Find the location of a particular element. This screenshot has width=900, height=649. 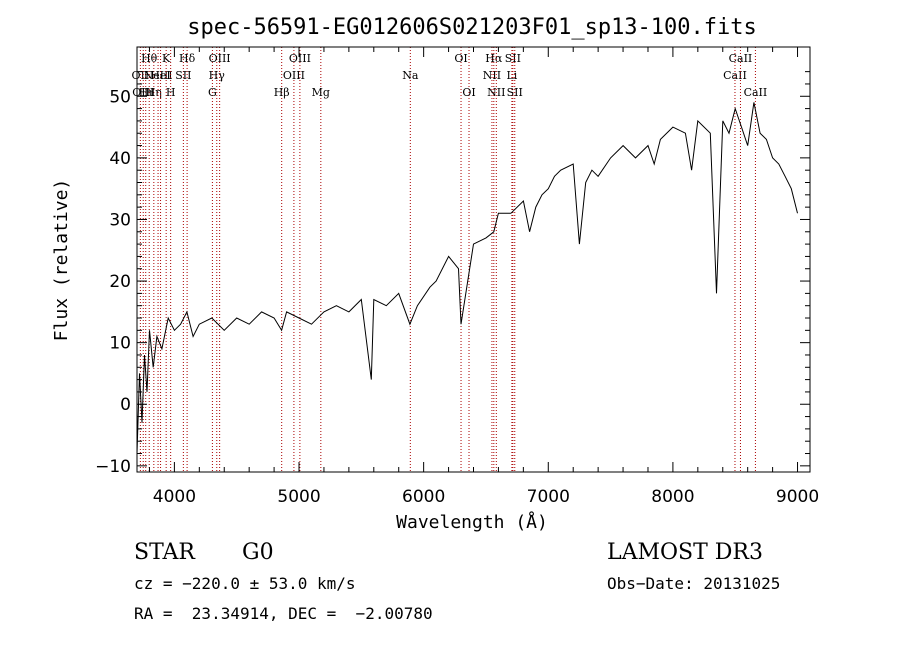

object-class: STAR is located at coordinates (164, 552).